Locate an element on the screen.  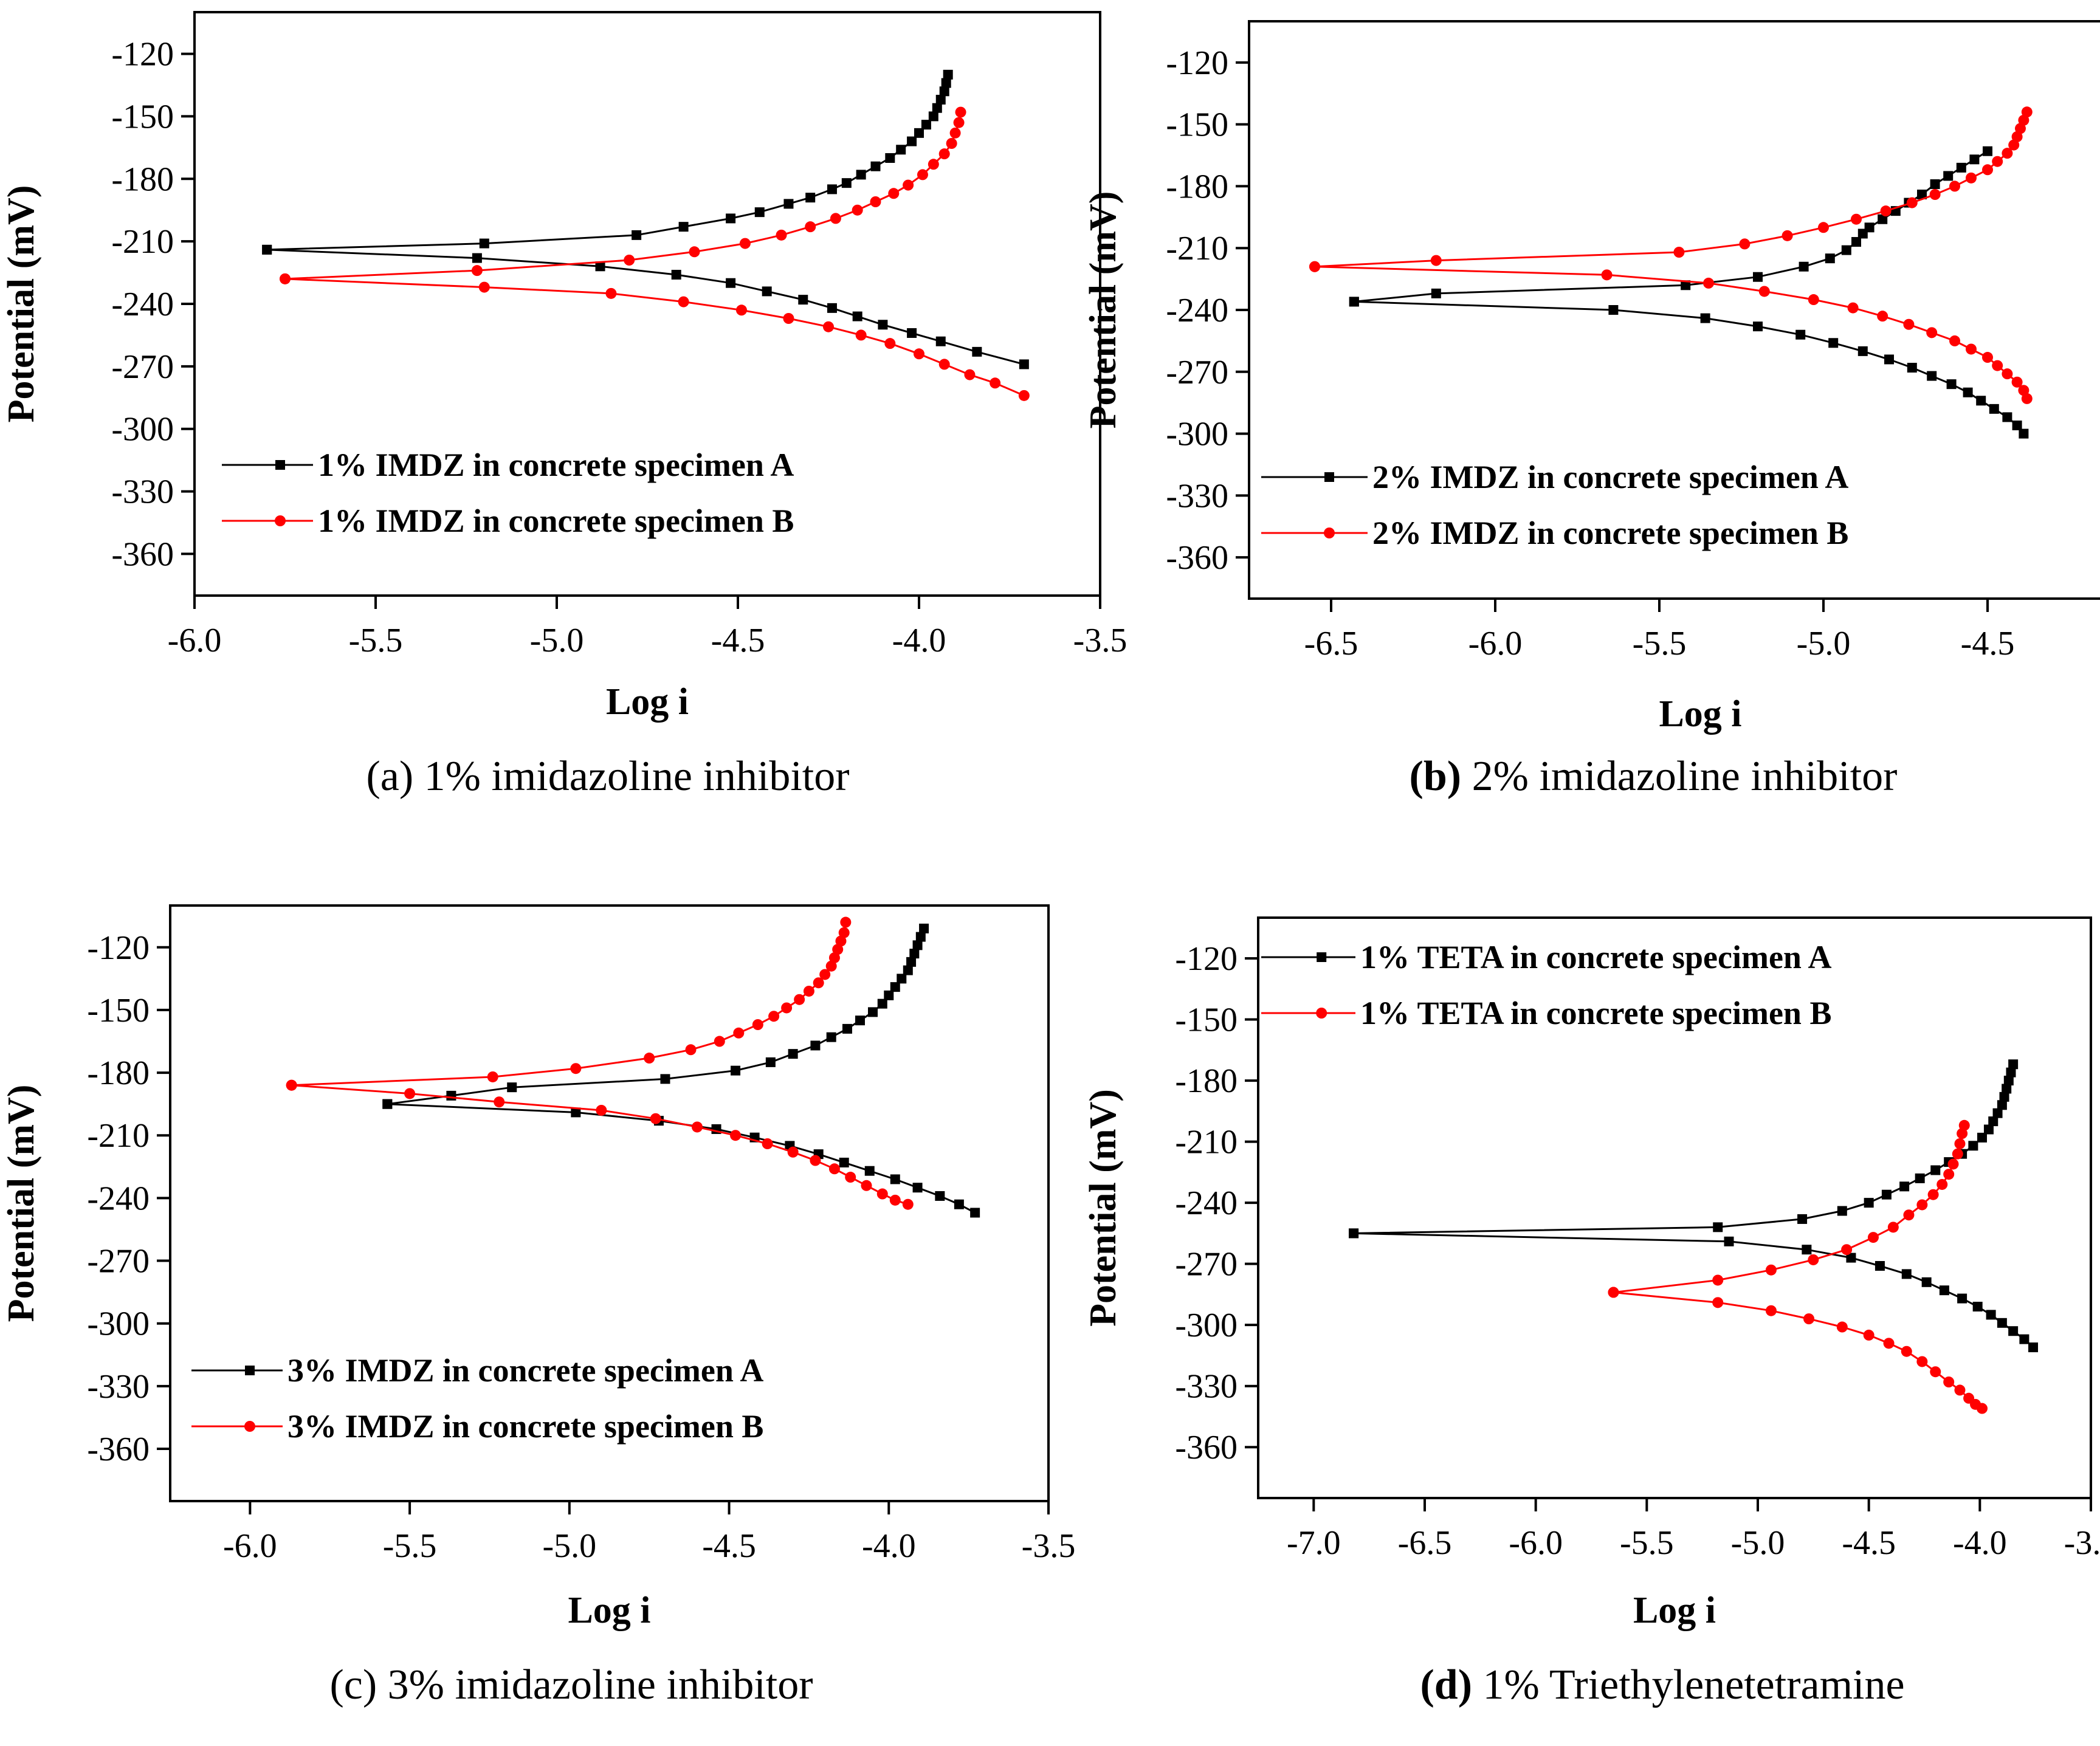
legend-entry: 1% IMDZ in concrete specimen A is located at coordinates (508, 465).